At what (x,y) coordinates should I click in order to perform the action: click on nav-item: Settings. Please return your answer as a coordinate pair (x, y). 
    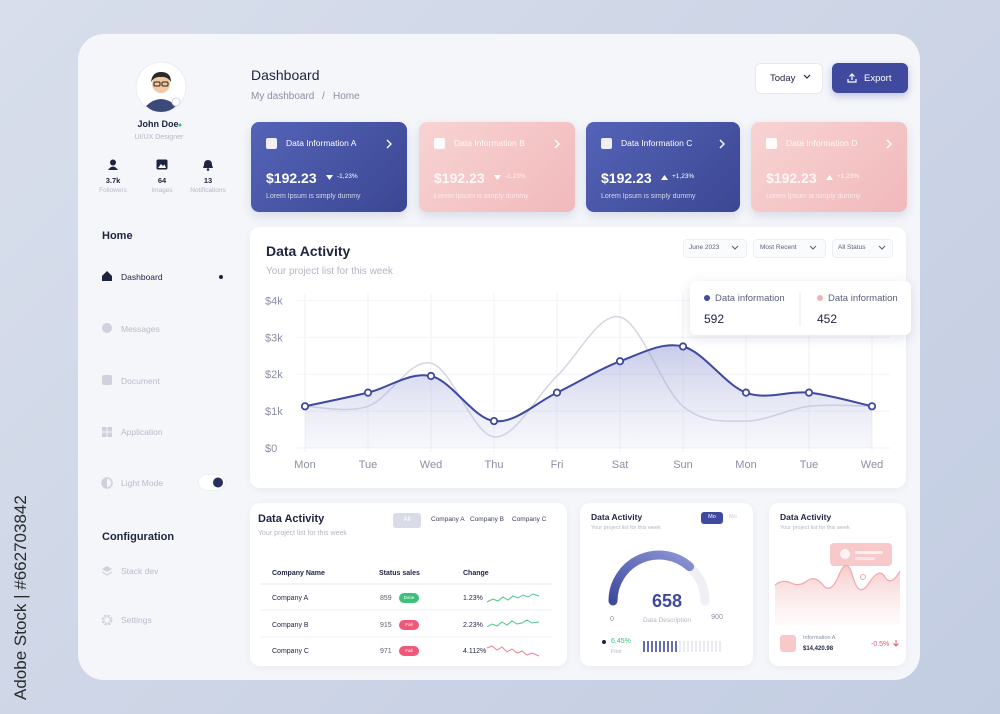
    Looking at the image, I should click on (136, 620).